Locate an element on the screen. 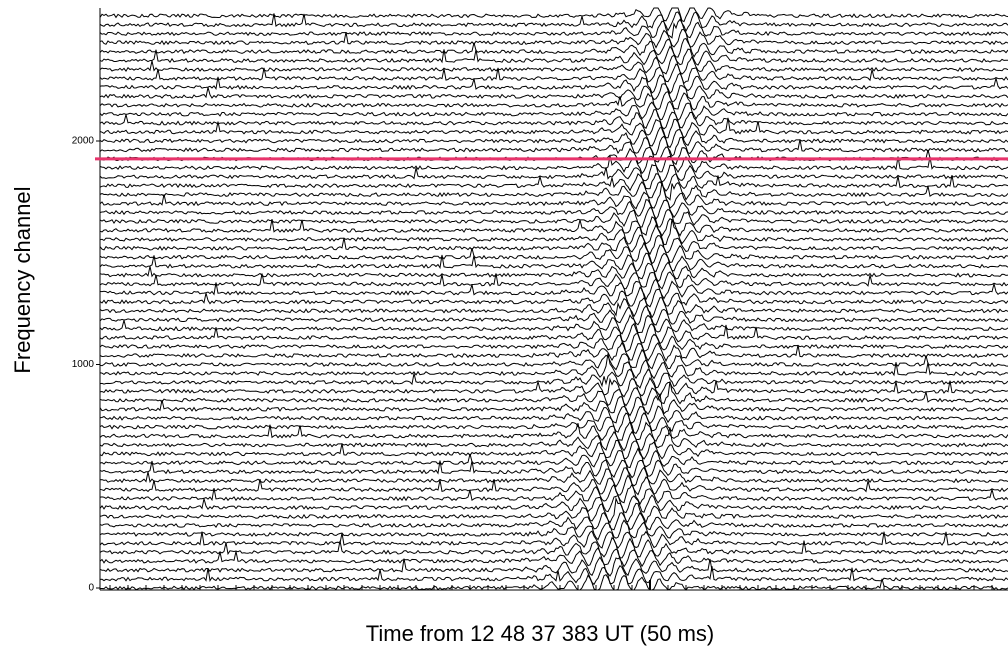  x-axis-label: Time from 12 48 37 383 UT (50 ms) is located at coordinates (540, 633).